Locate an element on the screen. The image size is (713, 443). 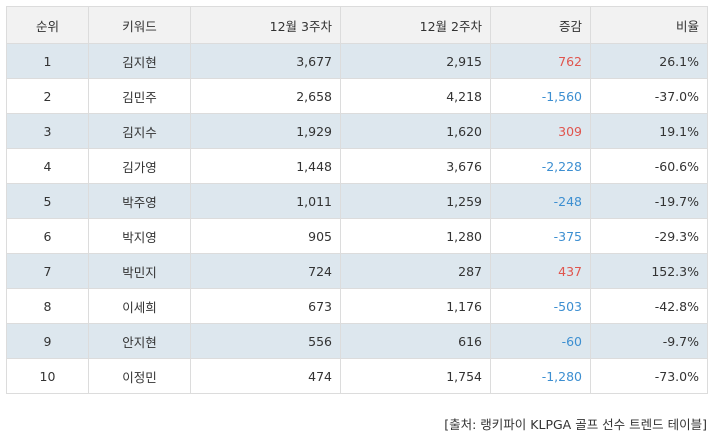
table-row: 6 박지영 905 1,280 -375 -29.3% is located at coordinates (357, 236).